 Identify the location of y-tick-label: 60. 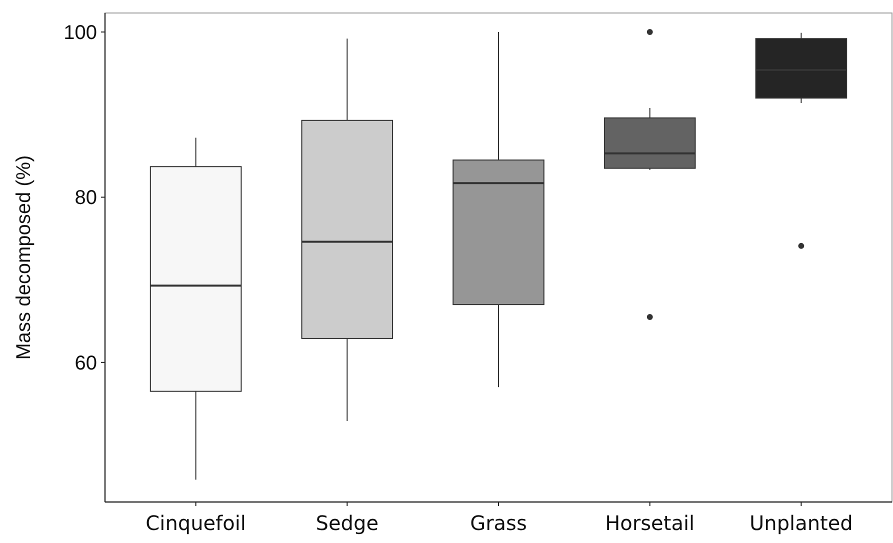
(85, 363).